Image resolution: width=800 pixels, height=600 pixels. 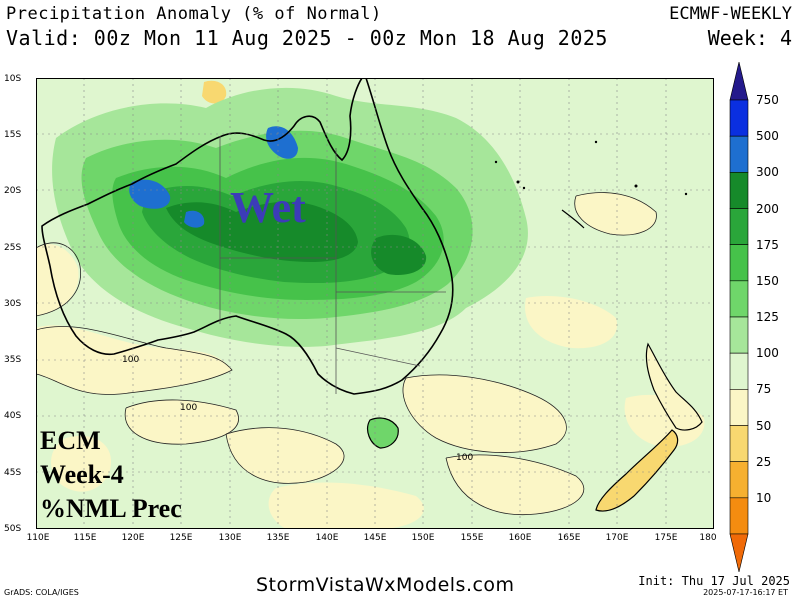 What do you see at coordinates (383, 433) in the screenshot?
I see `tasmania` at bounding box center [383, 433].